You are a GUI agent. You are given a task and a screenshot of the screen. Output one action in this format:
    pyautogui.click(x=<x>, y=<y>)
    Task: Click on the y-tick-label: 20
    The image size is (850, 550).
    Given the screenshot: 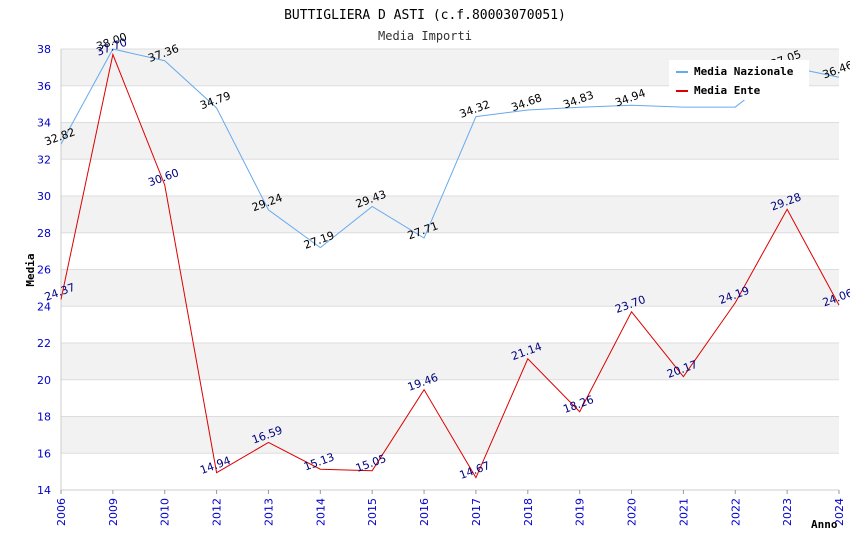 What is the action you would take?
    pyautogui.click(x=44, y=380)
    